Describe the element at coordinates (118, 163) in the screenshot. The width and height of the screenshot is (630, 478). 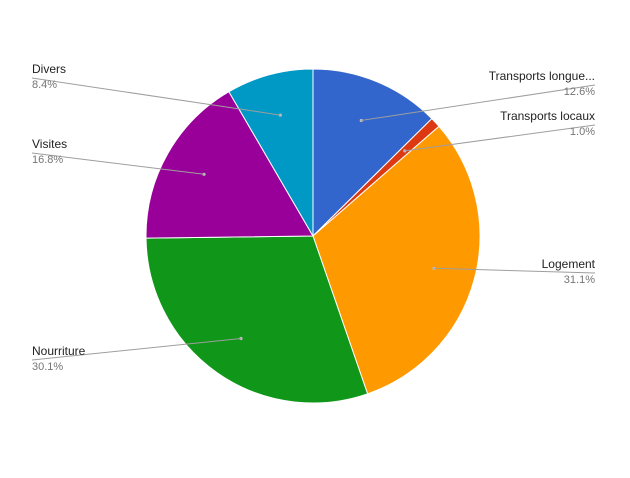
I see `leader-line-visites` at that location.